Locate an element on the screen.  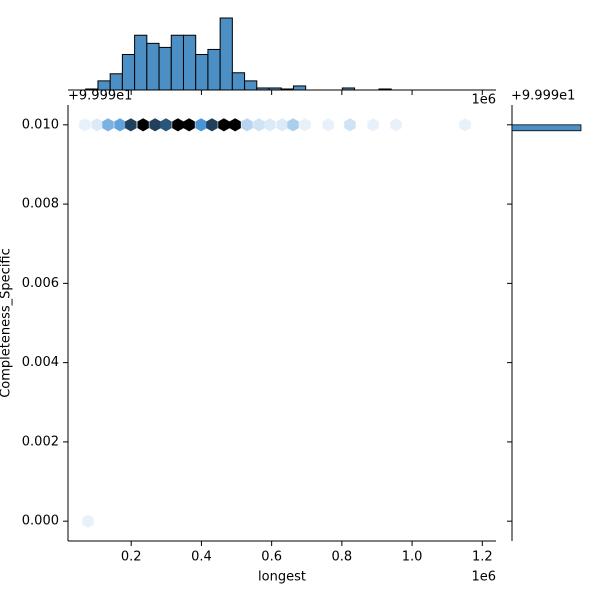
x-axis-label: longest is located at coordinates (282, 577).